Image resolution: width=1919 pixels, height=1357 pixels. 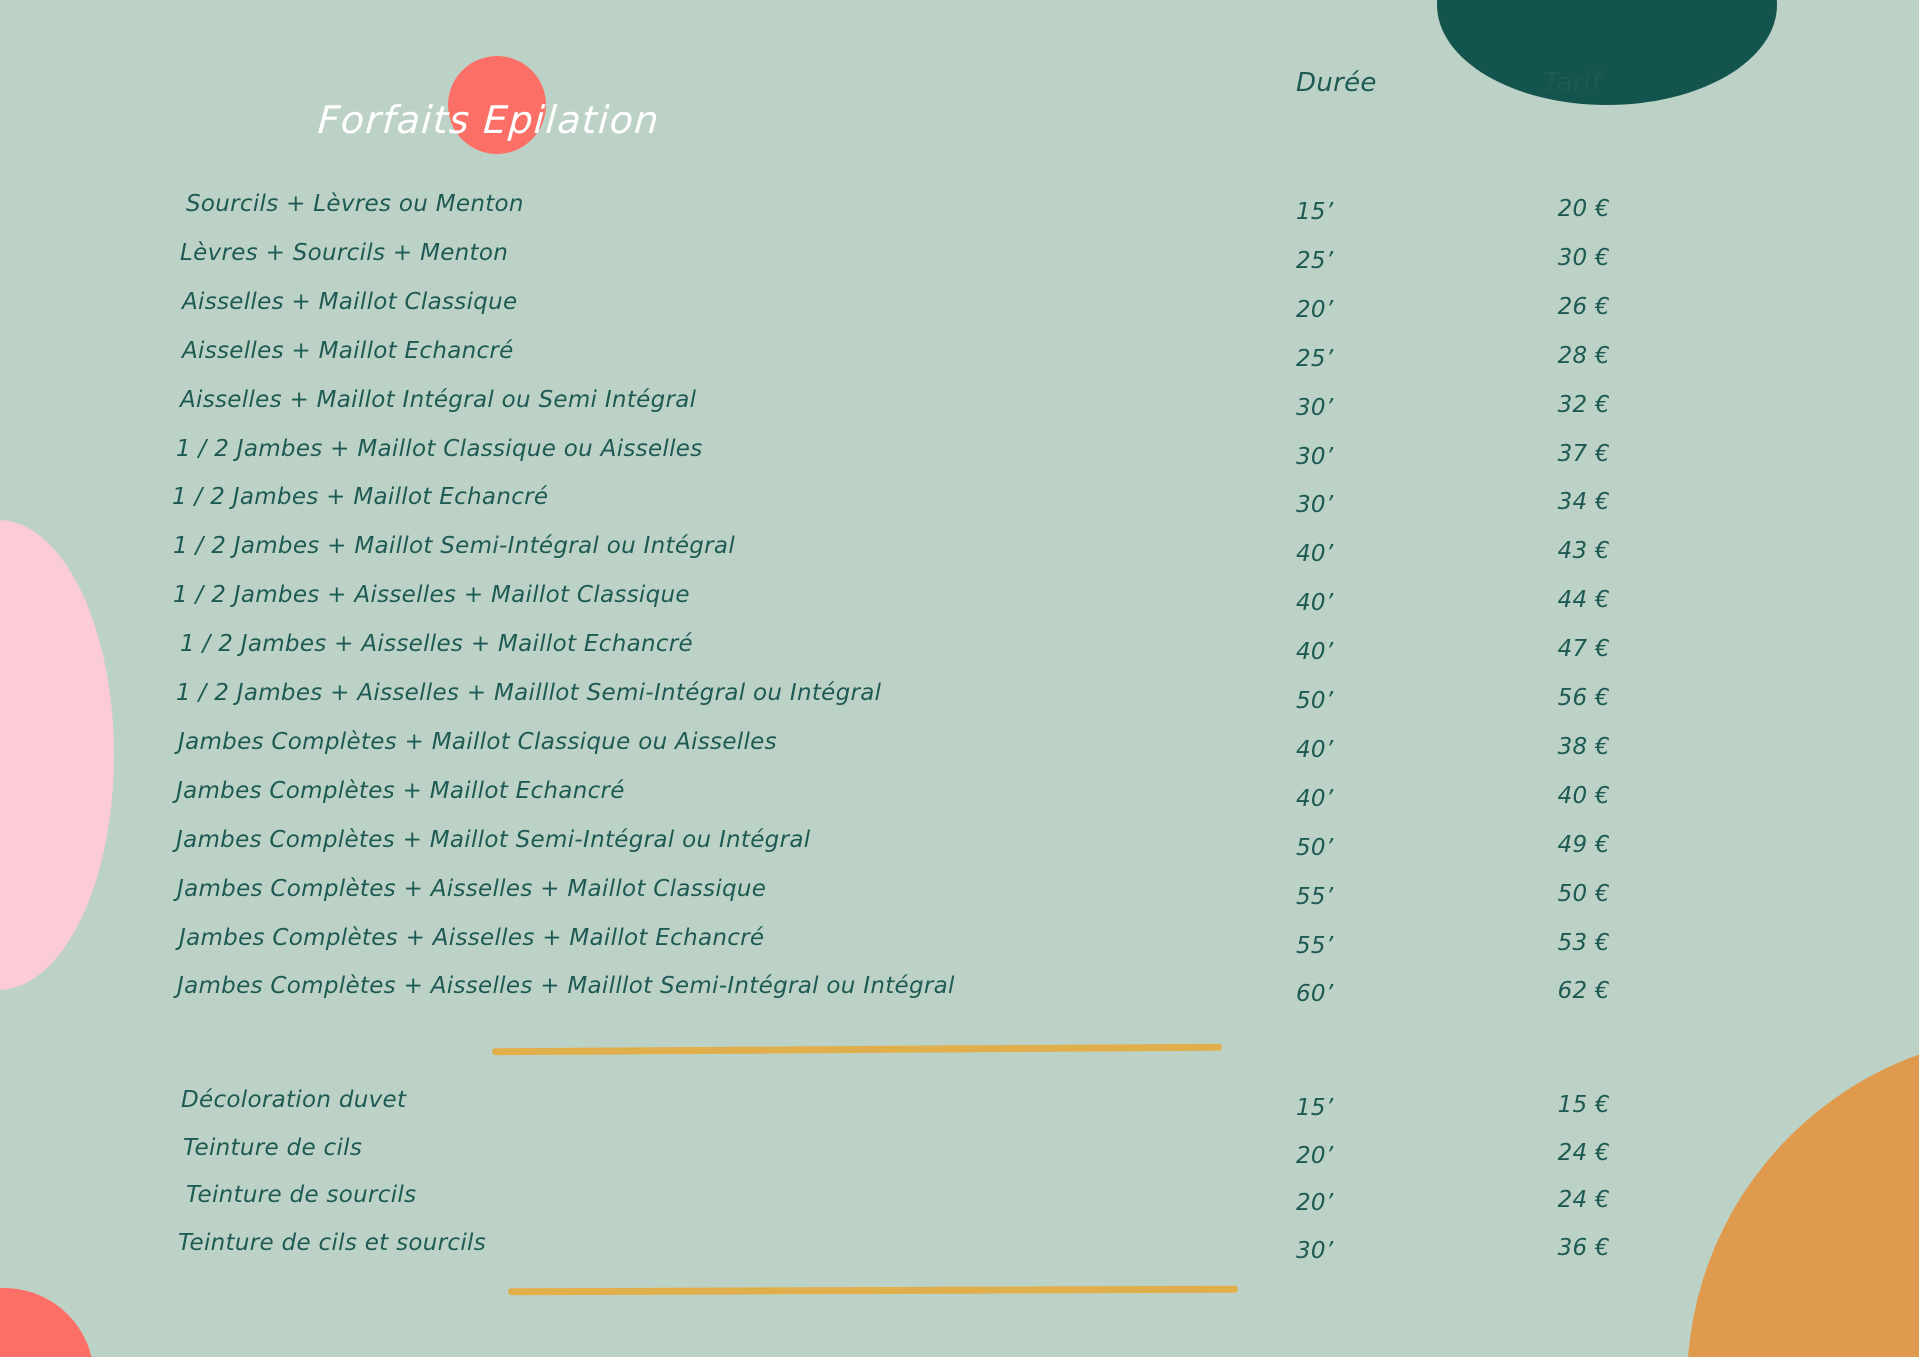 What do you see at coordinates (1583, 746) in the screenshot?
I see `service-price: 38 €` at bounding box center [1583, 746].